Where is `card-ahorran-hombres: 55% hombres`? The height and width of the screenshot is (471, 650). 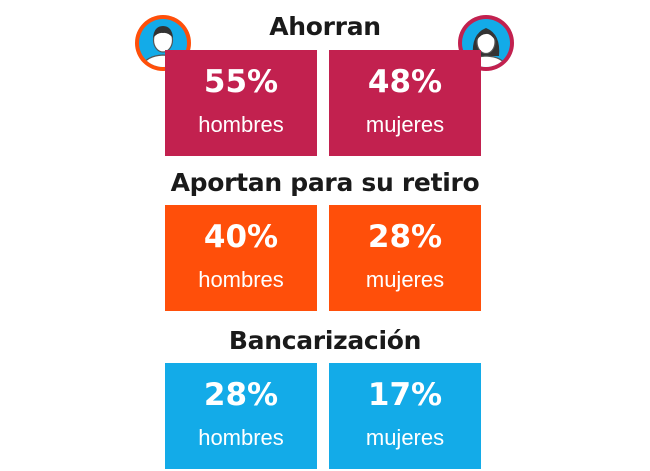
card-ahorran-hombres: 55% hombres is located at coordinates (241, 103).